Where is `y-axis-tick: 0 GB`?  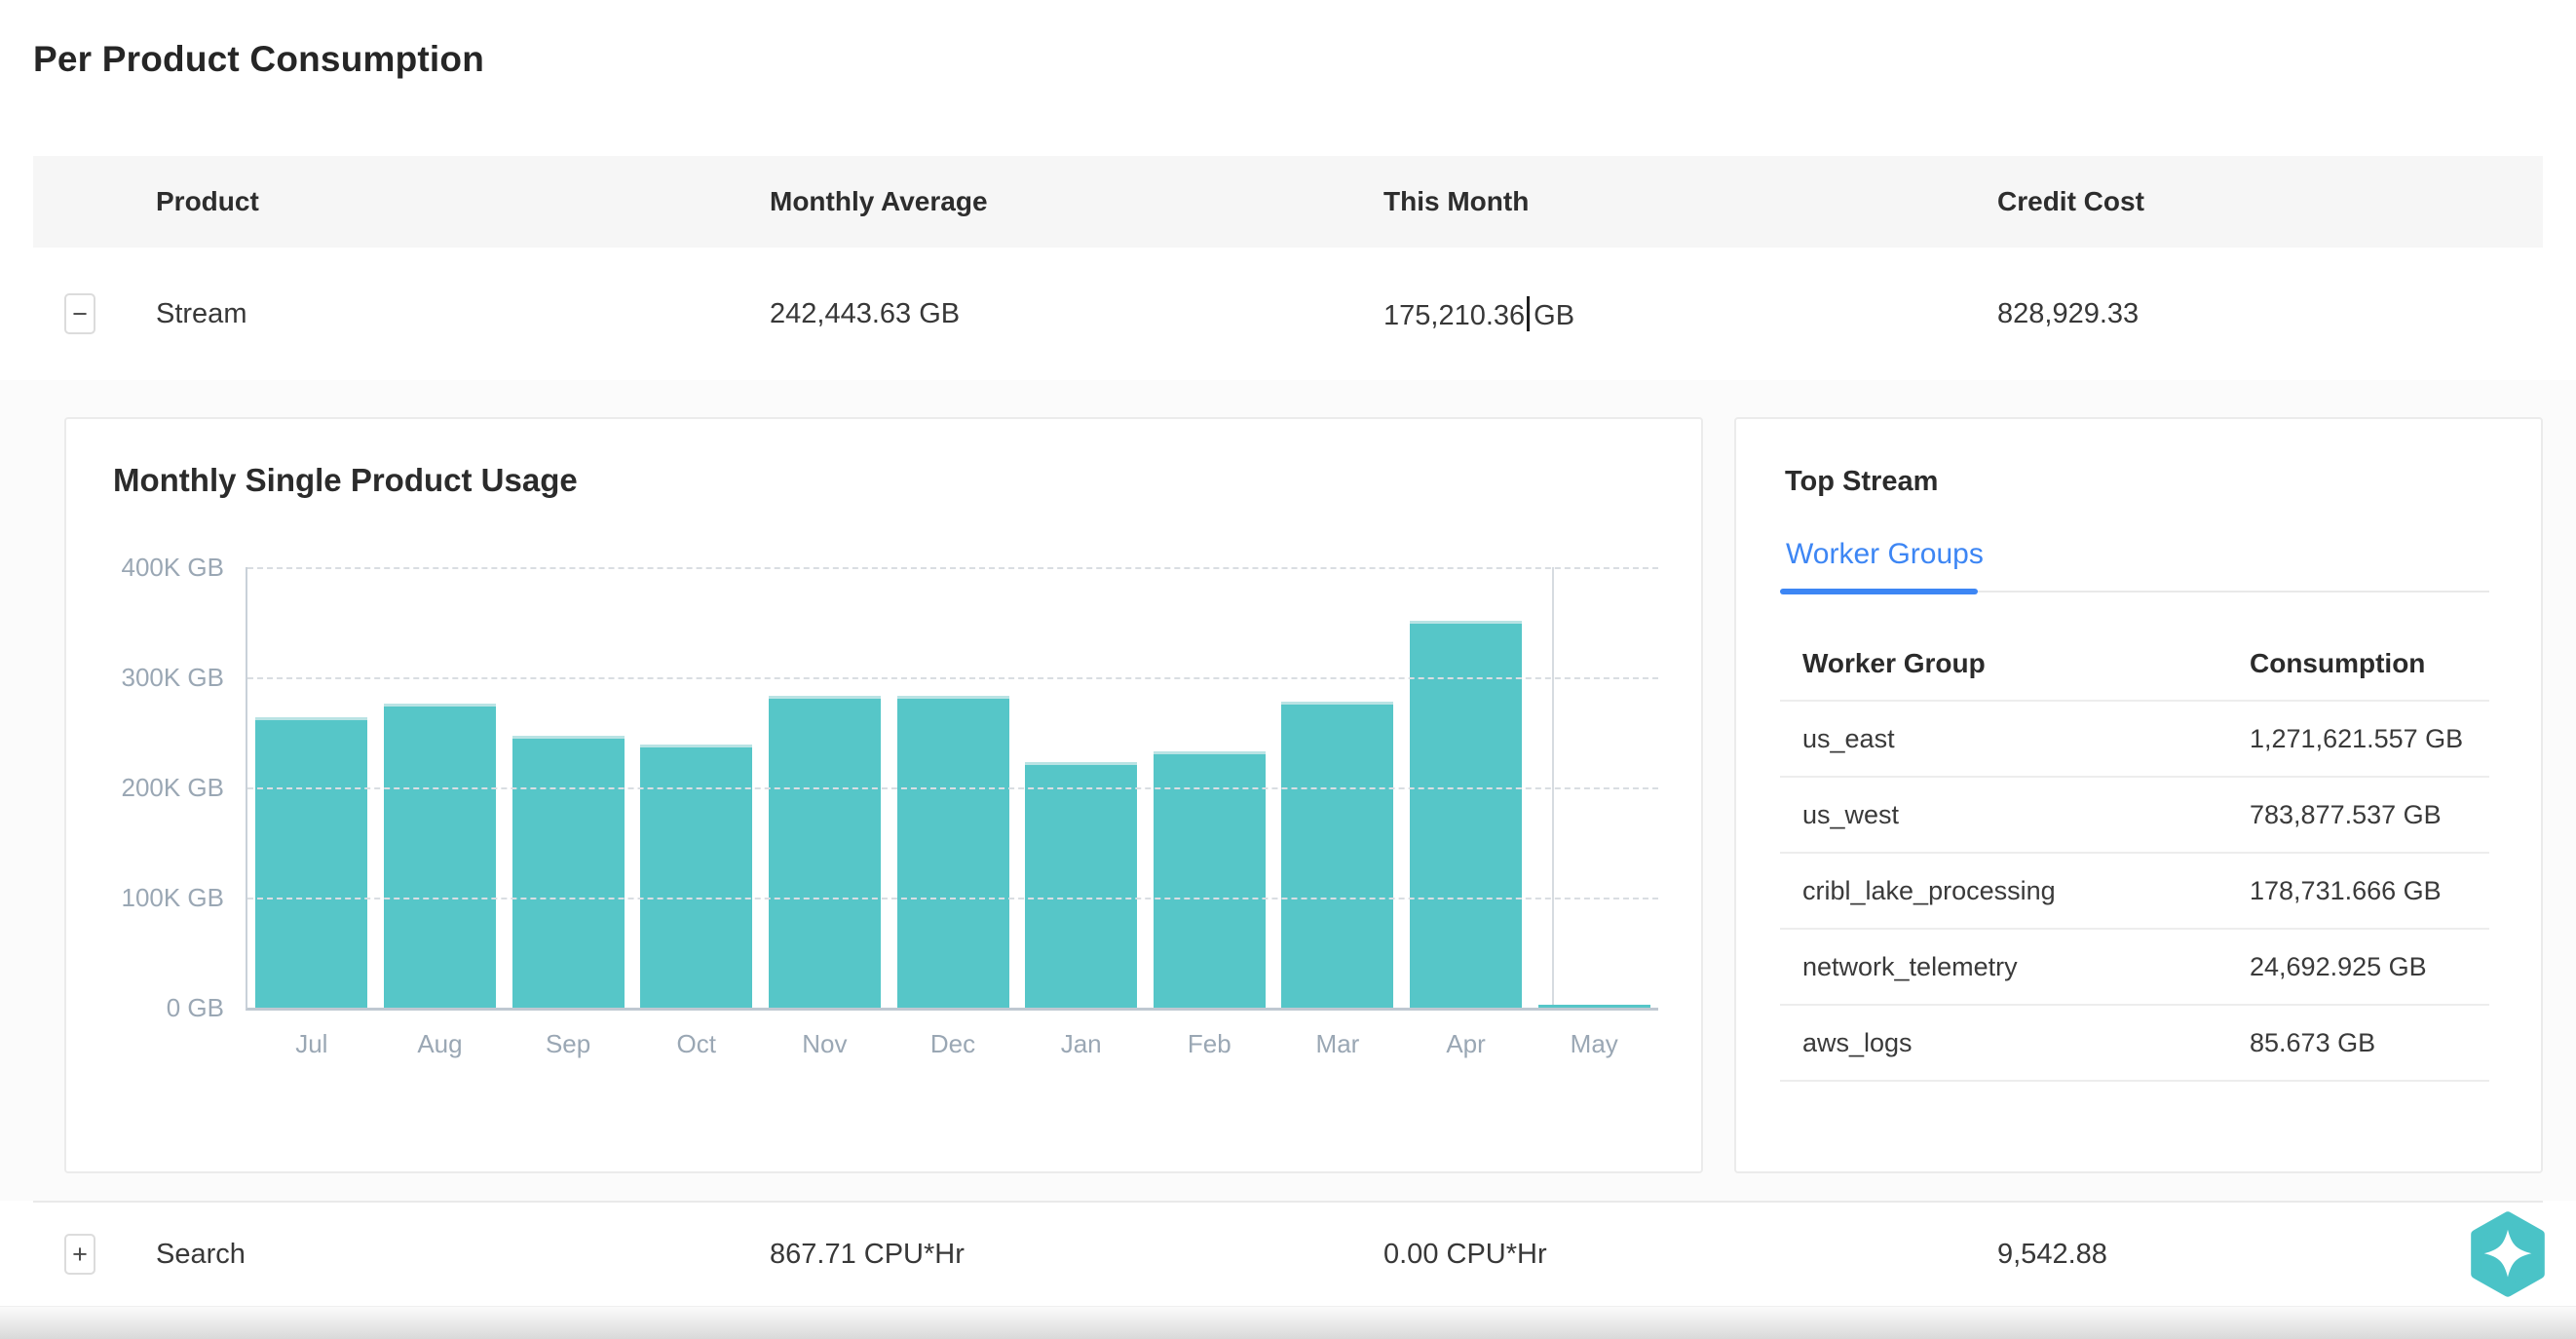
y-axis-tick: 0 GB is located at coordinates (195, 1007).